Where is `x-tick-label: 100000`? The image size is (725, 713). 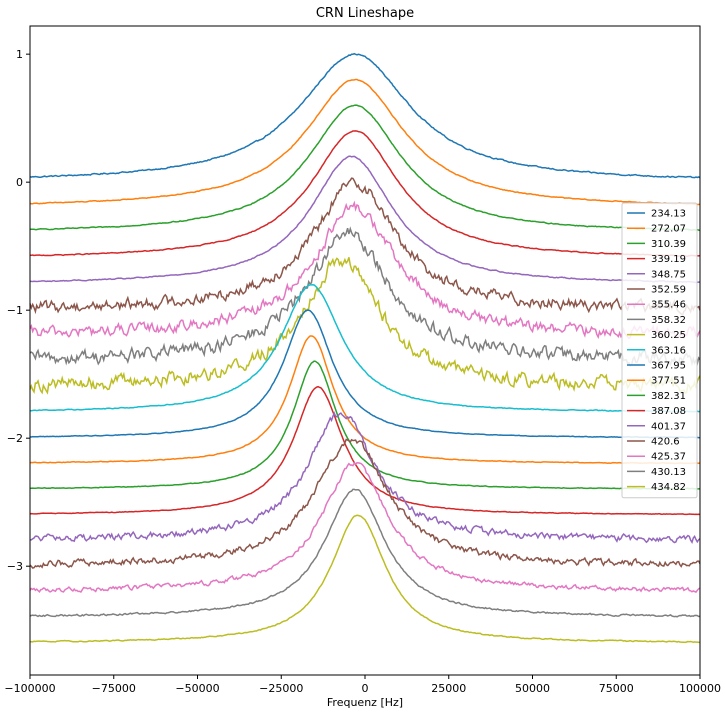
x-tick-label: 100000 is located at coordinates (700, 688).